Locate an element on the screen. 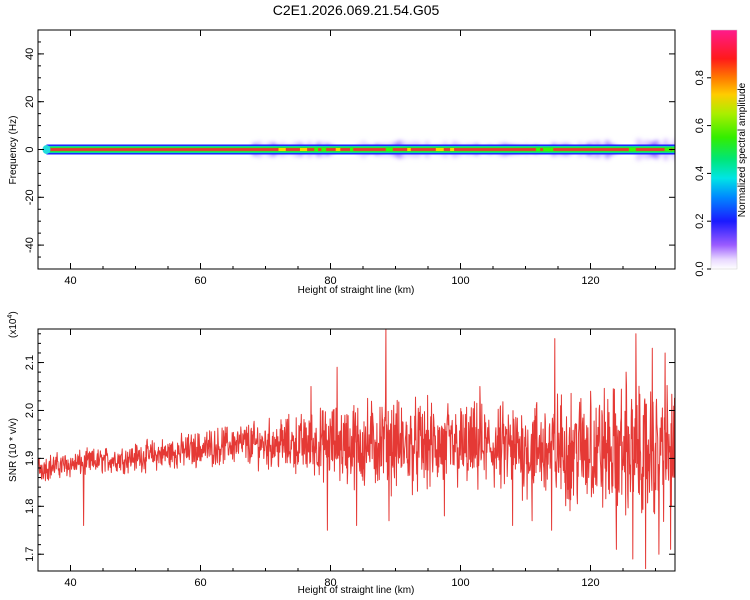  snr-y-multiplier-close: ) is located at coordinates (13, 312).